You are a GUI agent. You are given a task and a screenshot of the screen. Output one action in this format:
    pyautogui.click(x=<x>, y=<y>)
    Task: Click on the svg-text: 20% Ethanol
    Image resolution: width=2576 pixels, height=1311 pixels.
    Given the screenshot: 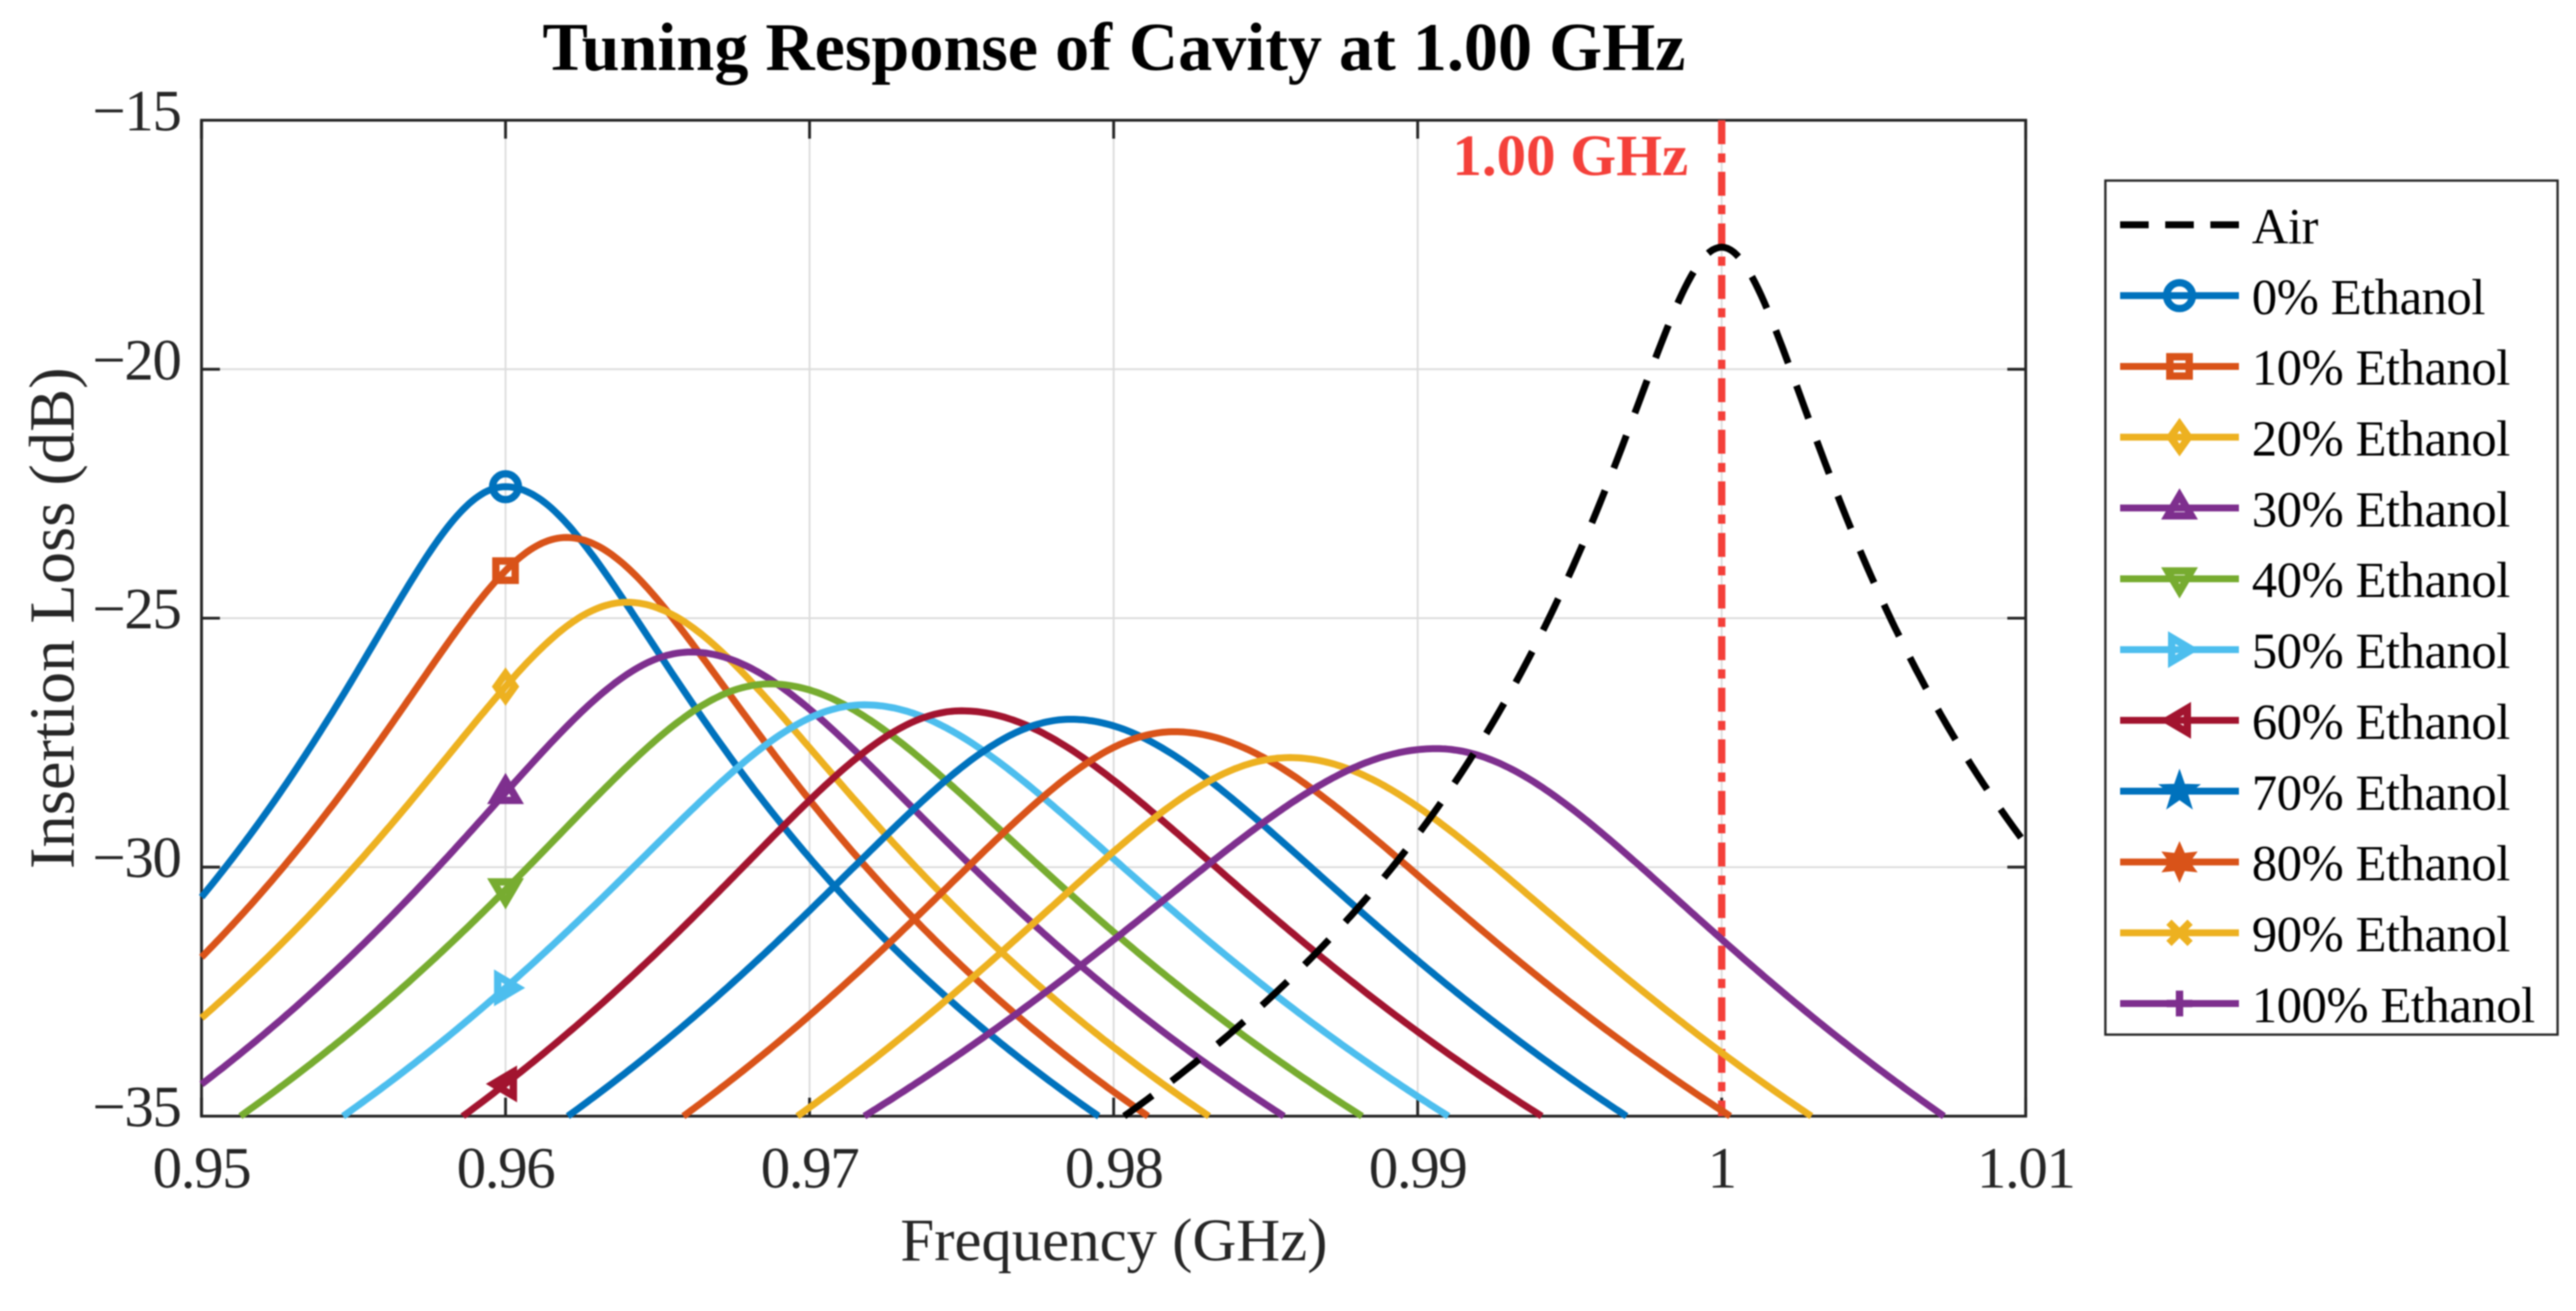 What is the action you would take?
    pyautogui.click(x=2381, y=439)
    